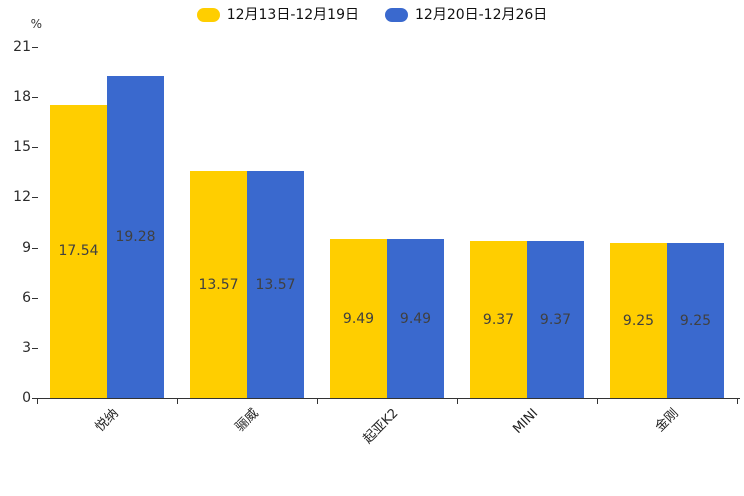 The width and height of the screenshot is (744, 496). What do you see at coordinates (292, 15) in the screenshot?
I see `legend-label: 12月13日-12月19日` at bounding box center [292, 15].